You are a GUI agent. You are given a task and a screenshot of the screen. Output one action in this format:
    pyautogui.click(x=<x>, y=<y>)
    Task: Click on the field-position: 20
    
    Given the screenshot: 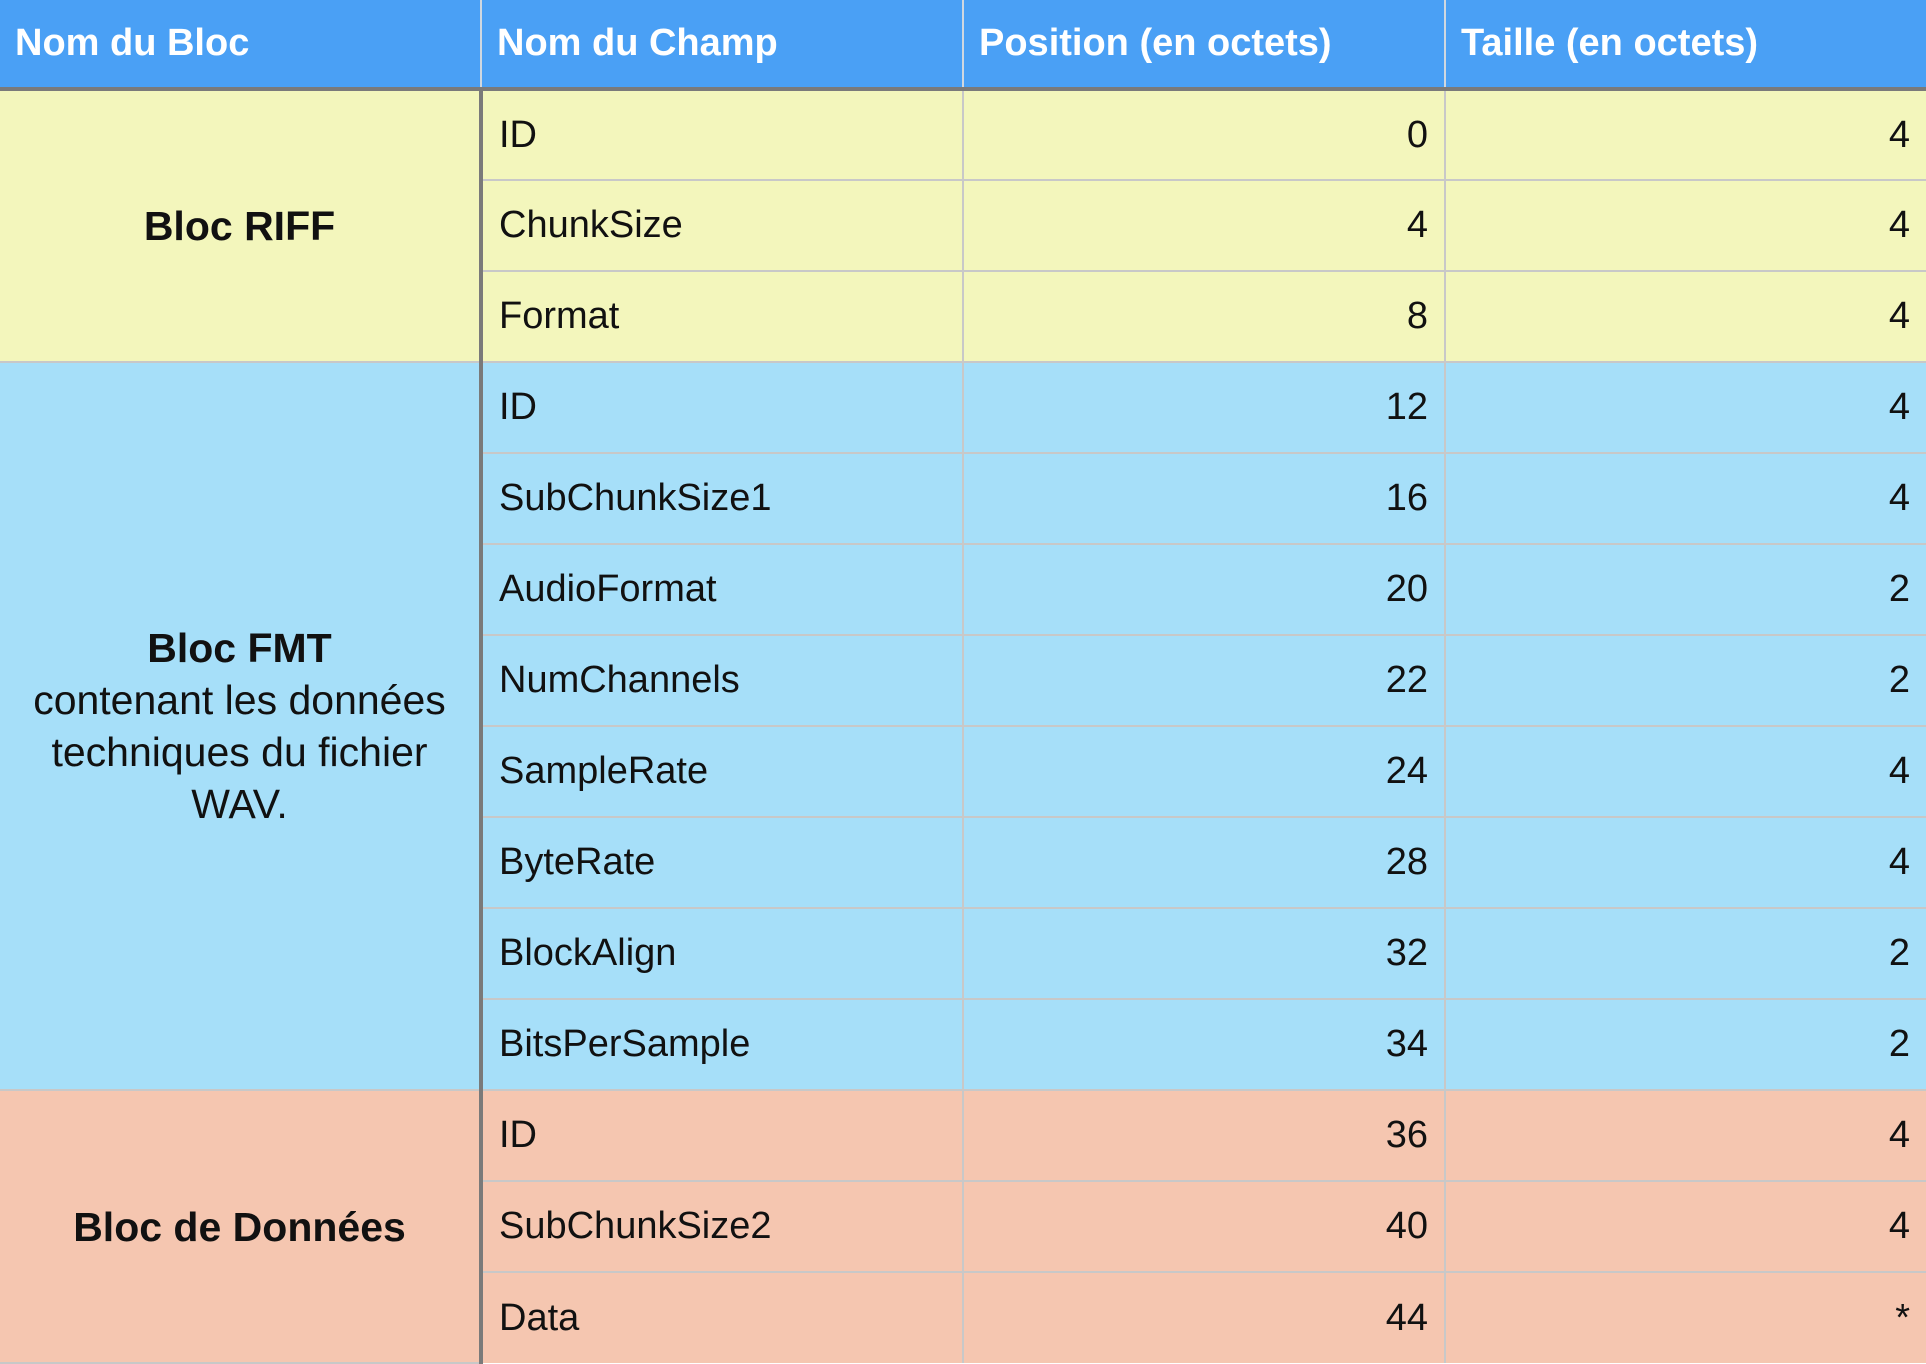 What is the action you would take?
    pyautogui.click(x=1204, y=590)
    